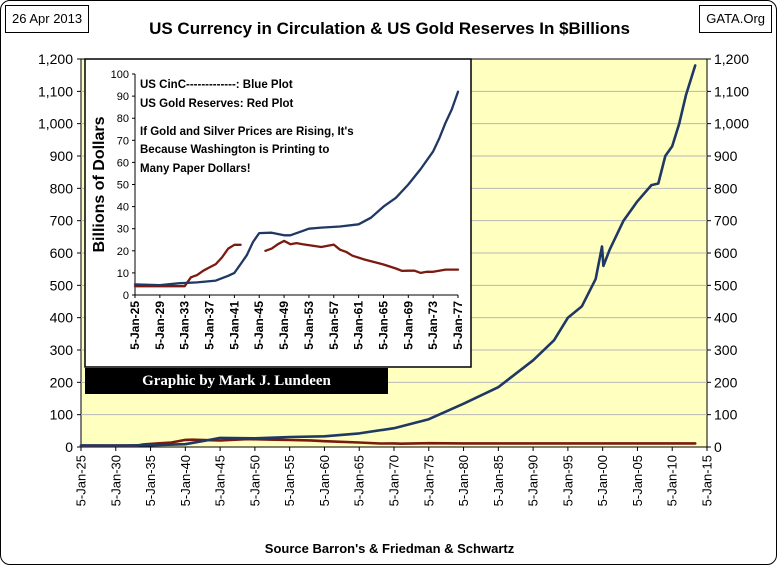 The image size is (777, 565). I want to click on y-tick-label-right: 1,200, so click(731, 59).